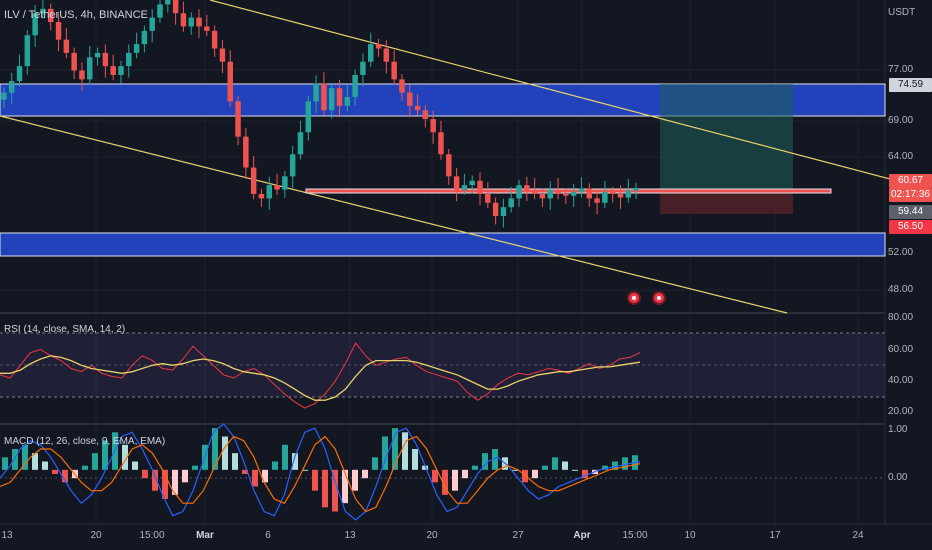 The height and width of the screenshot is (550, 932). I want to click on time-tick: 6, so click(268, 535).